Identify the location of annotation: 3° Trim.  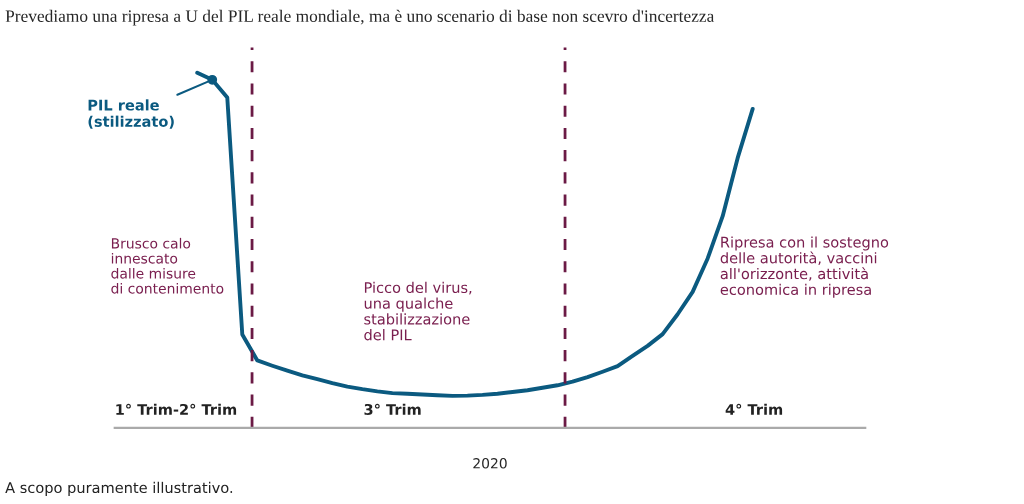
(392, 409).